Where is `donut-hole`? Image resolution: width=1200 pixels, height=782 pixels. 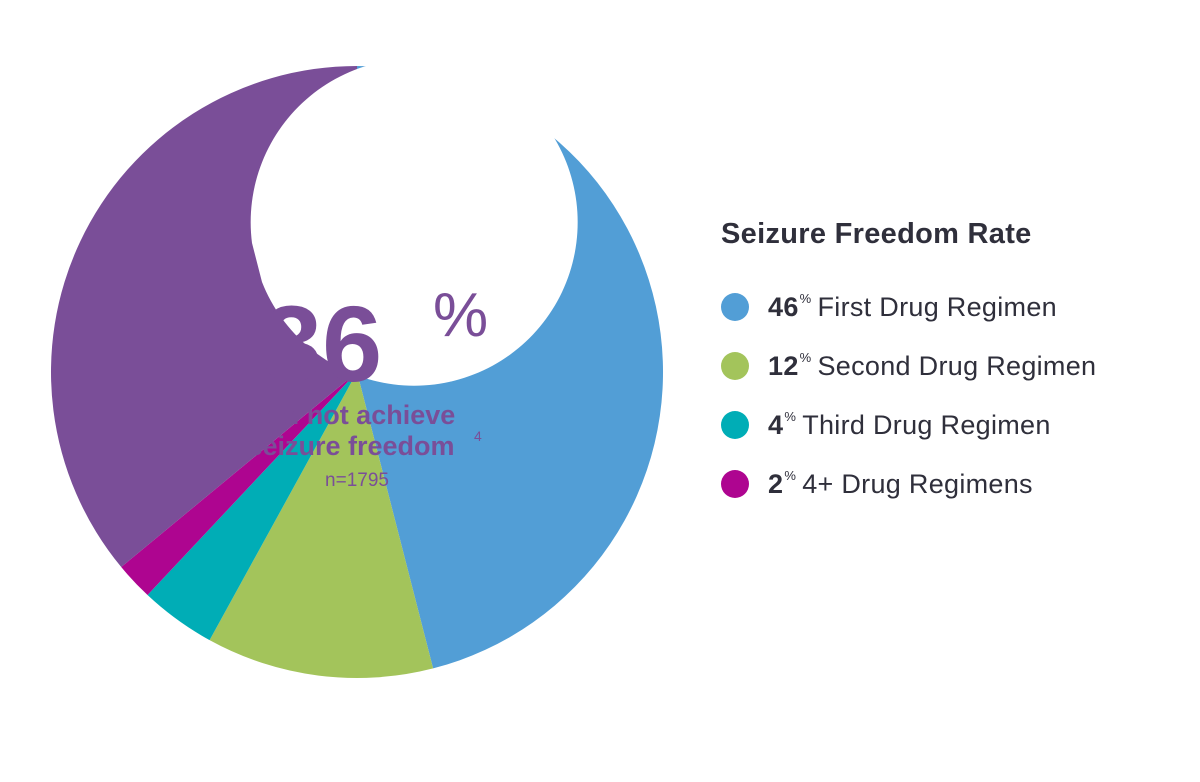
donut-hole is located at coordinates (414, 222).